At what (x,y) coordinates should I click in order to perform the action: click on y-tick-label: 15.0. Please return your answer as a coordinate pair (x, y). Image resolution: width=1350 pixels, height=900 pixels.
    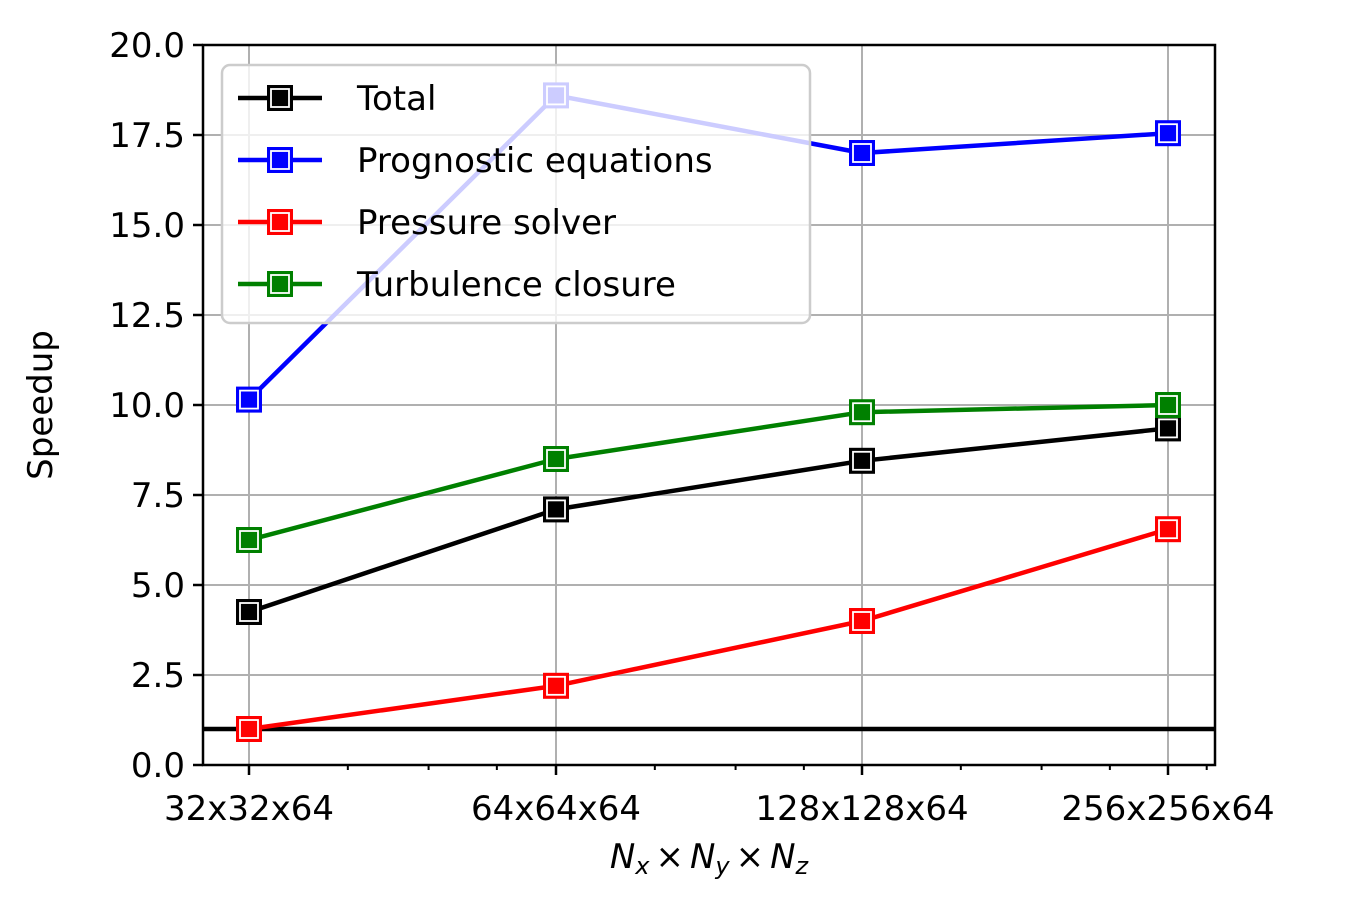
    Looking at the image, I should click on (147, 226).